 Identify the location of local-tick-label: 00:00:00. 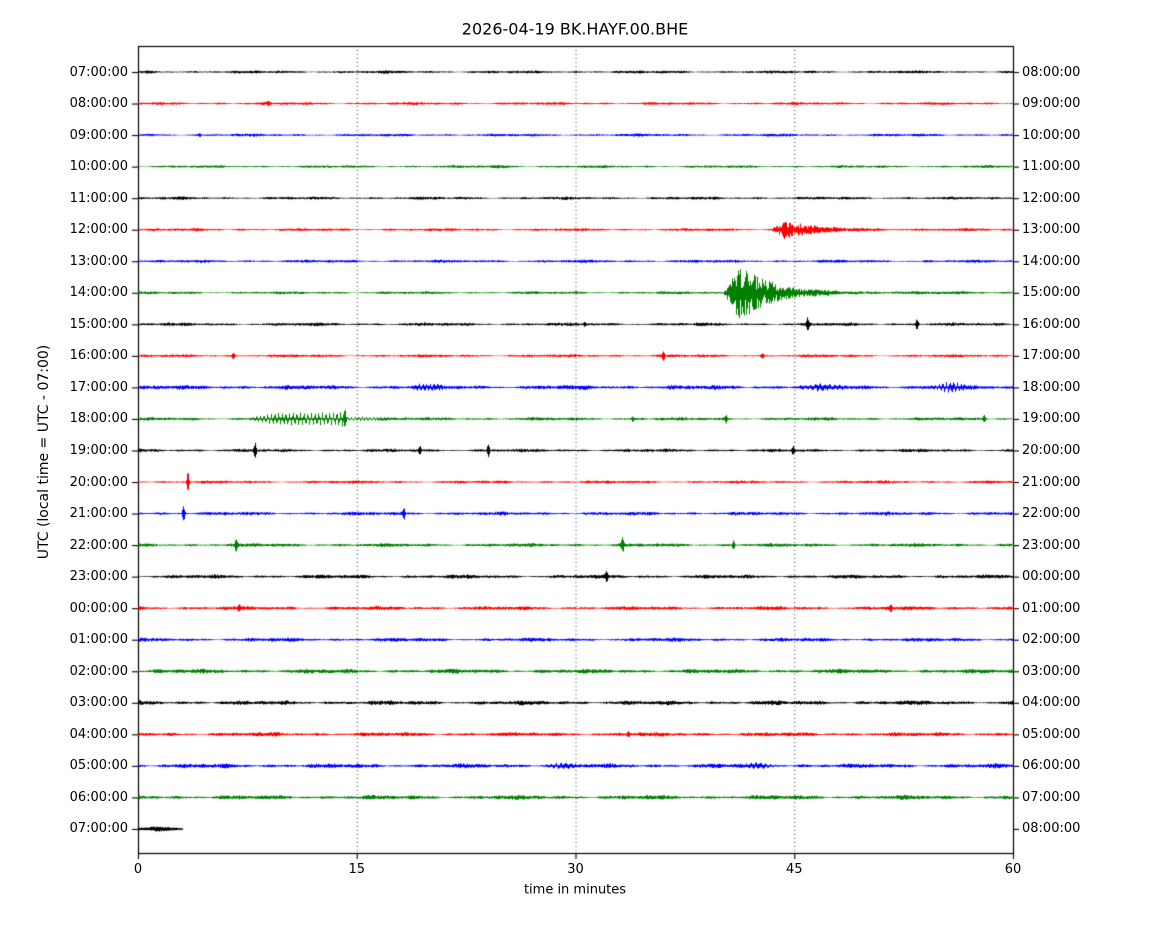
(1051, 577).